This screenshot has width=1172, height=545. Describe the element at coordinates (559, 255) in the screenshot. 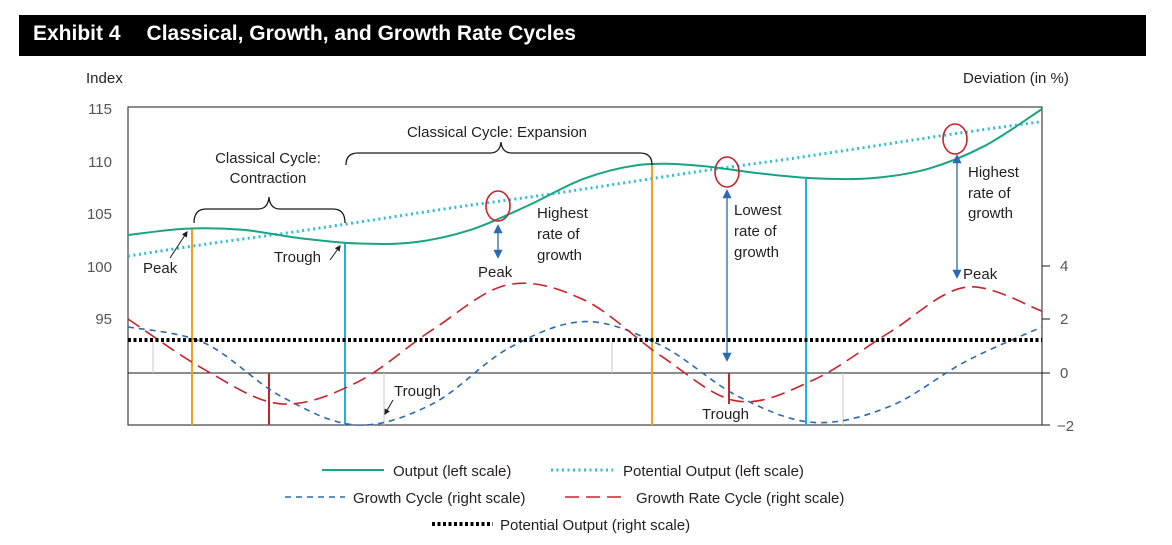

I see `highest-growth-1-line3: growth` at that location.